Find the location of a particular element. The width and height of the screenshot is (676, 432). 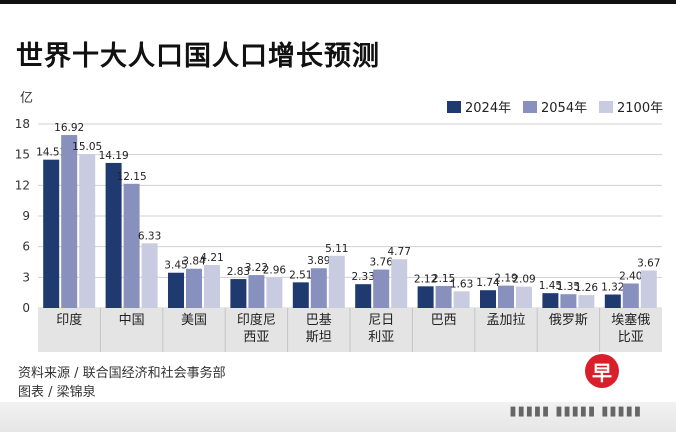

bar-value-label: 3.22 is located at coordinates (256, 268).